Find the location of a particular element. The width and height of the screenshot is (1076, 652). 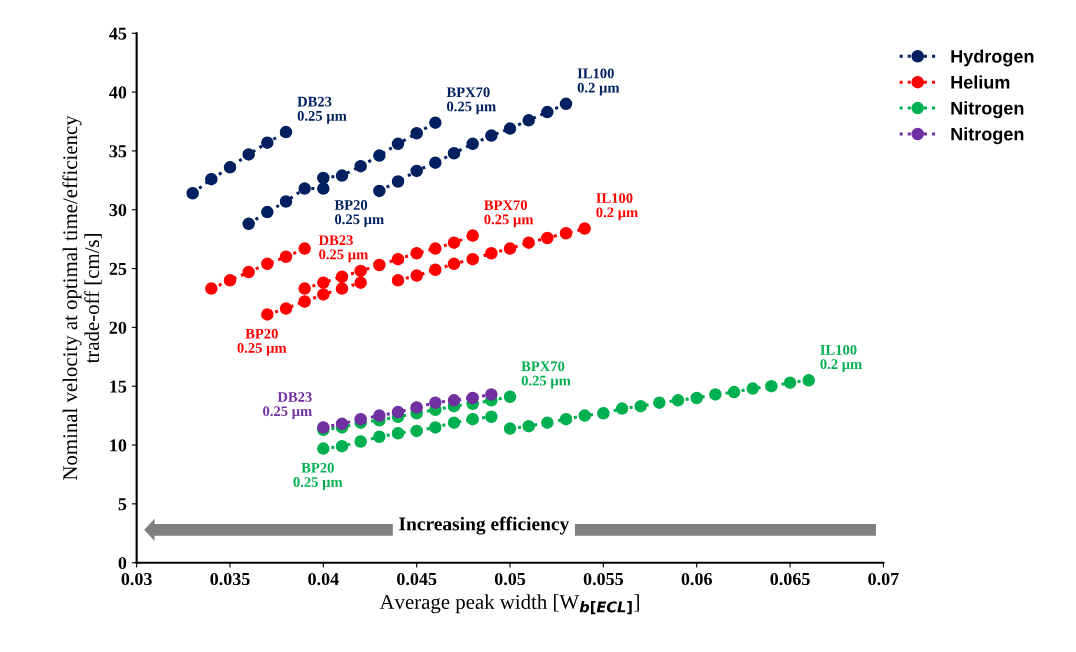

y-tick-label: 0 is located at coordinates (122, 563).